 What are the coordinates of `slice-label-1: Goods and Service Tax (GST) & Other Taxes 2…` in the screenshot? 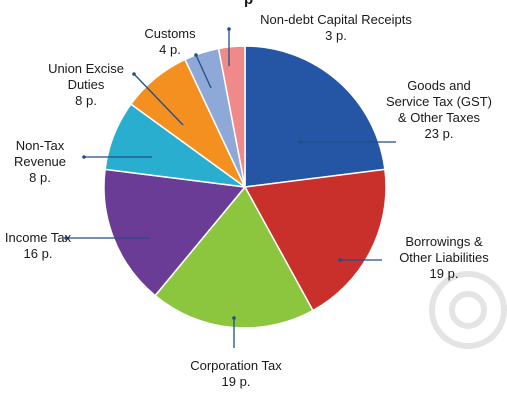 It's located at (439, 109).